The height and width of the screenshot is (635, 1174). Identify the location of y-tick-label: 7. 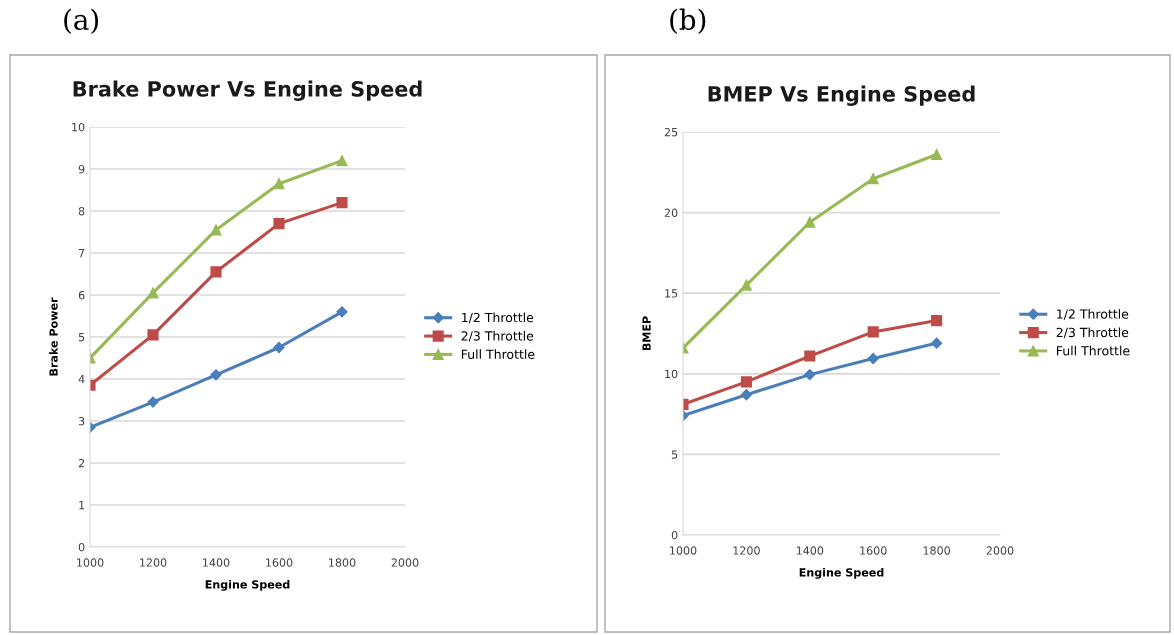
(81, 253).